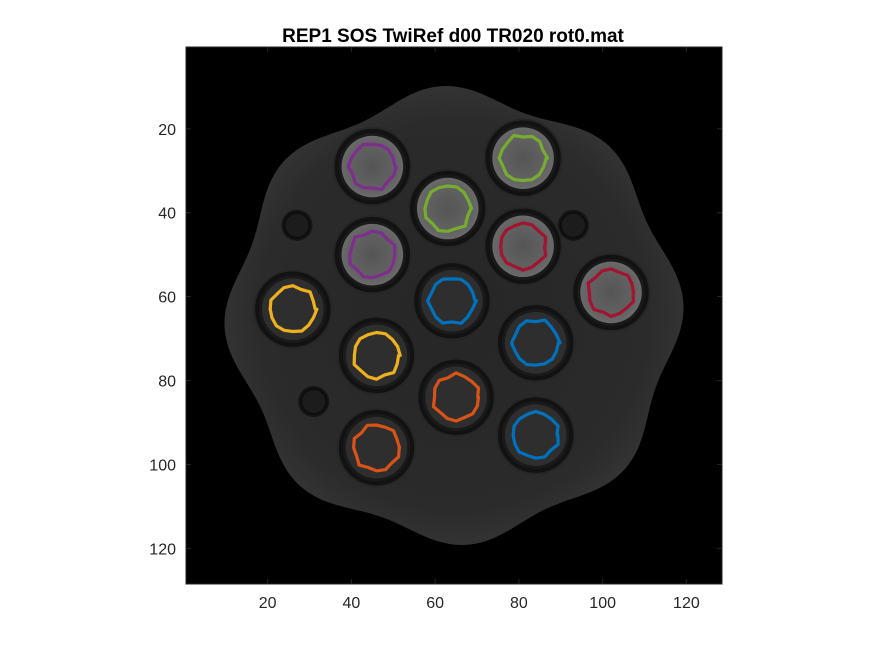 The width and height of the screenshot is (876, 657). What do you see at coordinates (352, 603) in the screenshot?
I see `x-tick-label: 40` at bounding box center [352, 603].